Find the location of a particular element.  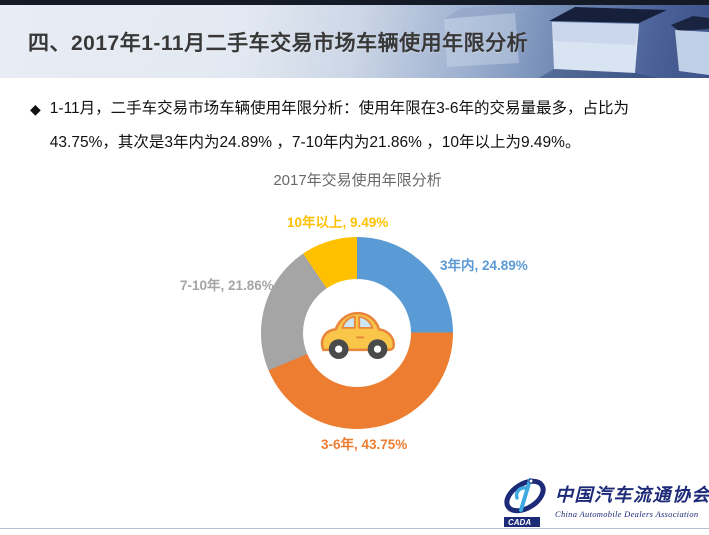

donut-hole is located at coordinates (357, 333).